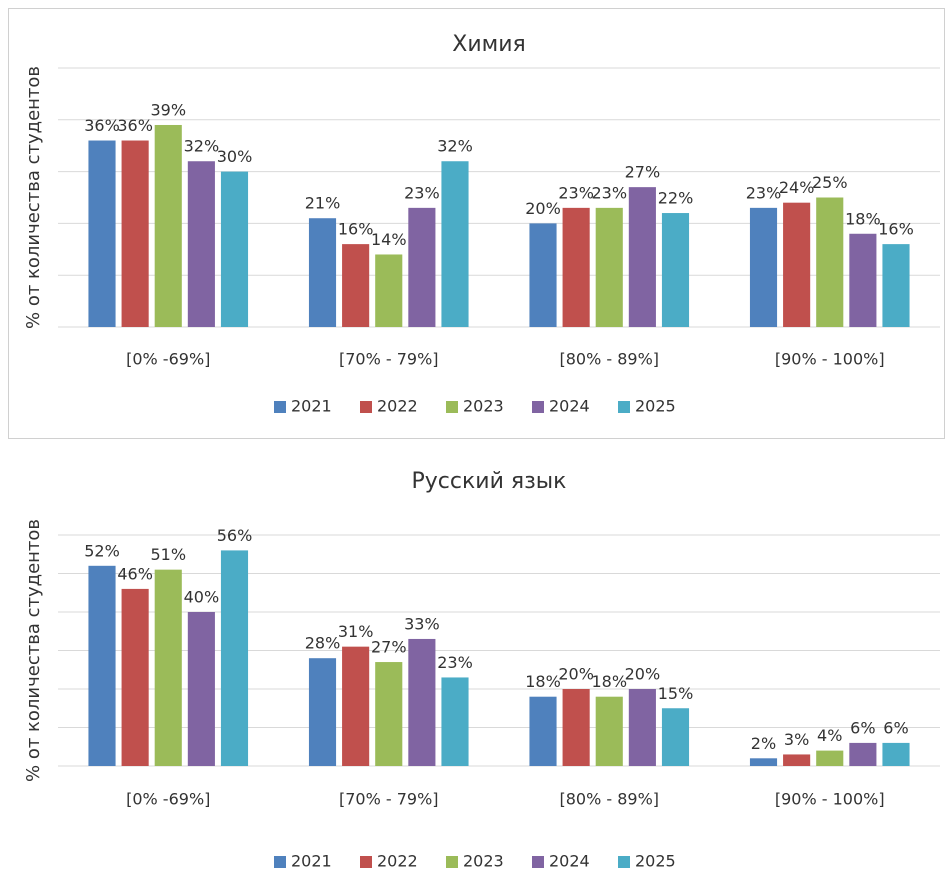 This screenshot has width=946, height=882. I want to click on data-label: 39%, so click(168, 109).